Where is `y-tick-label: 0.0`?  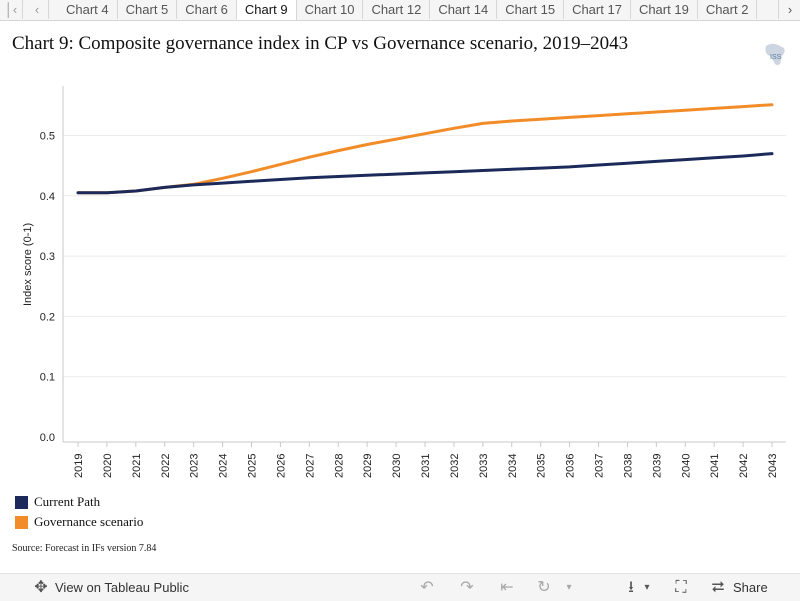 y-tick-label: 0.0 is located at coordinates (47, 438).